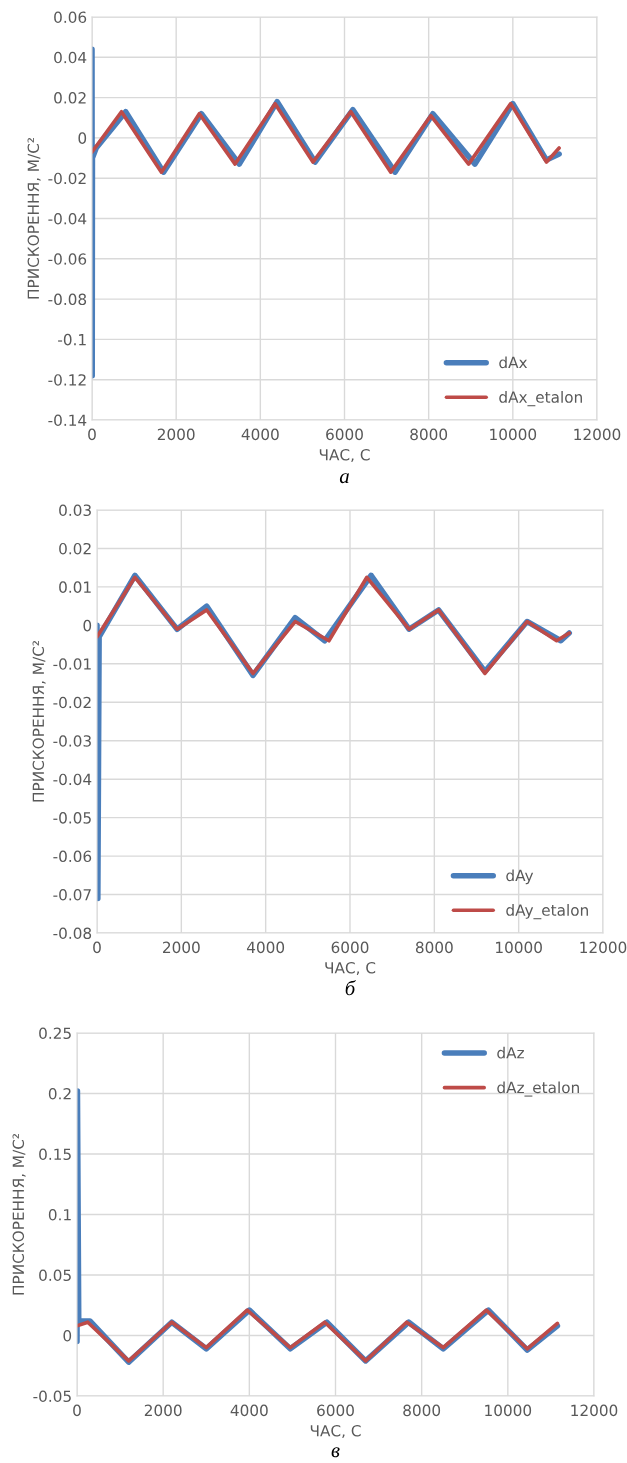  What do you see at coordinates (510, 1052) in the screenshot?
I see `legend-label: dAz` at bounding box center [510, 1052].